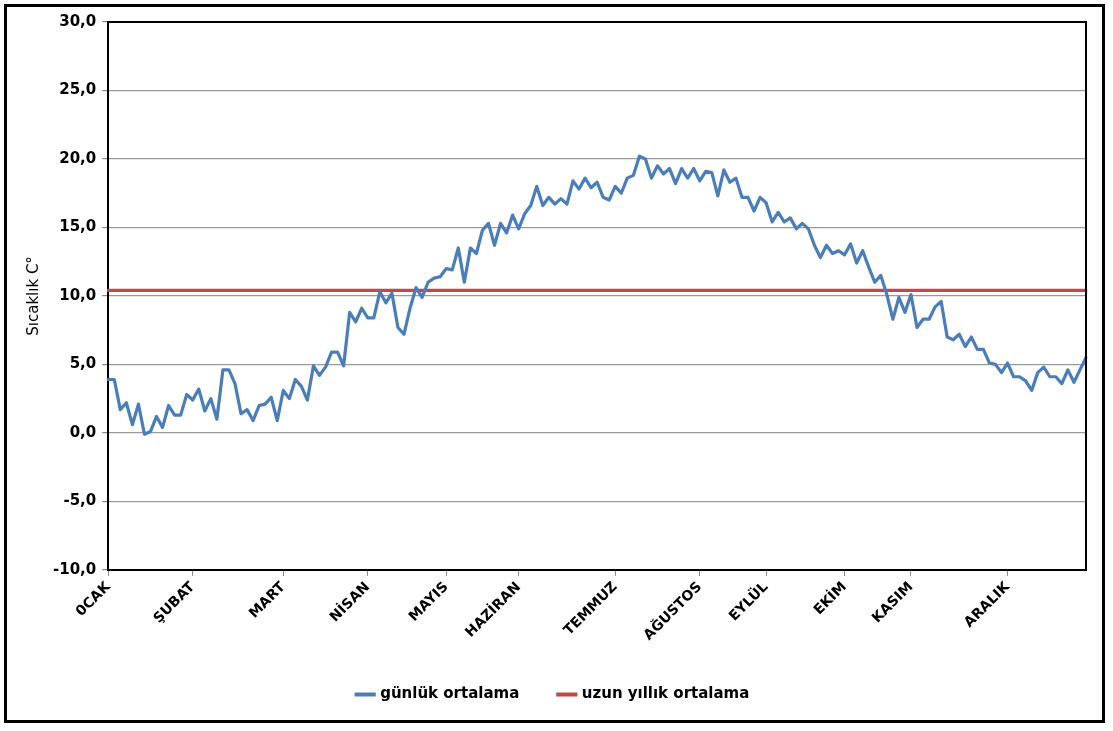 The height and width of the screenshot is (731, 1113). I want to click on legend-label: günlük ortalama, so click(450, 693).